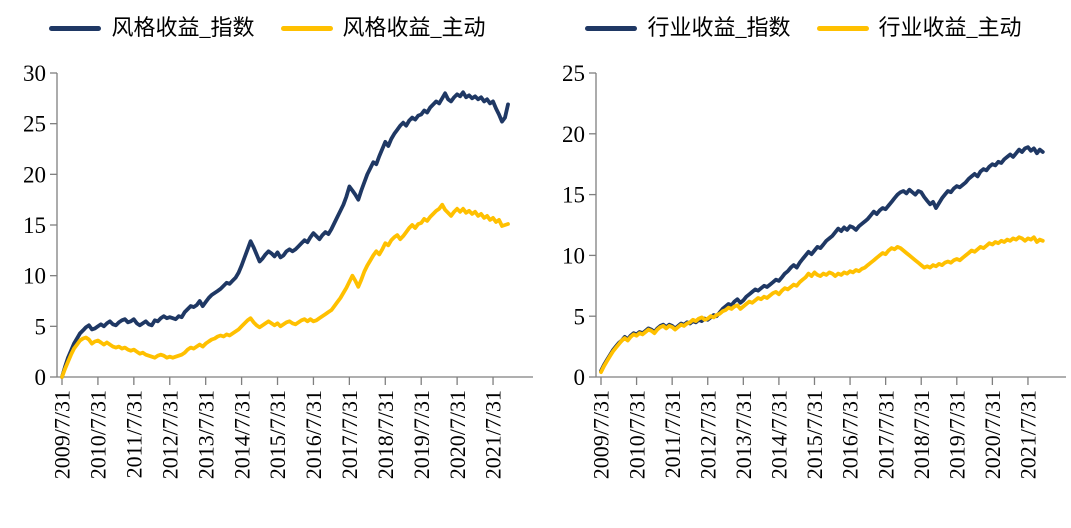  Describe the element at coordinates (267, 28) in the screenshot. I see `legend-style-chart: 风格收益_指数 风格收益_主动` at that location.